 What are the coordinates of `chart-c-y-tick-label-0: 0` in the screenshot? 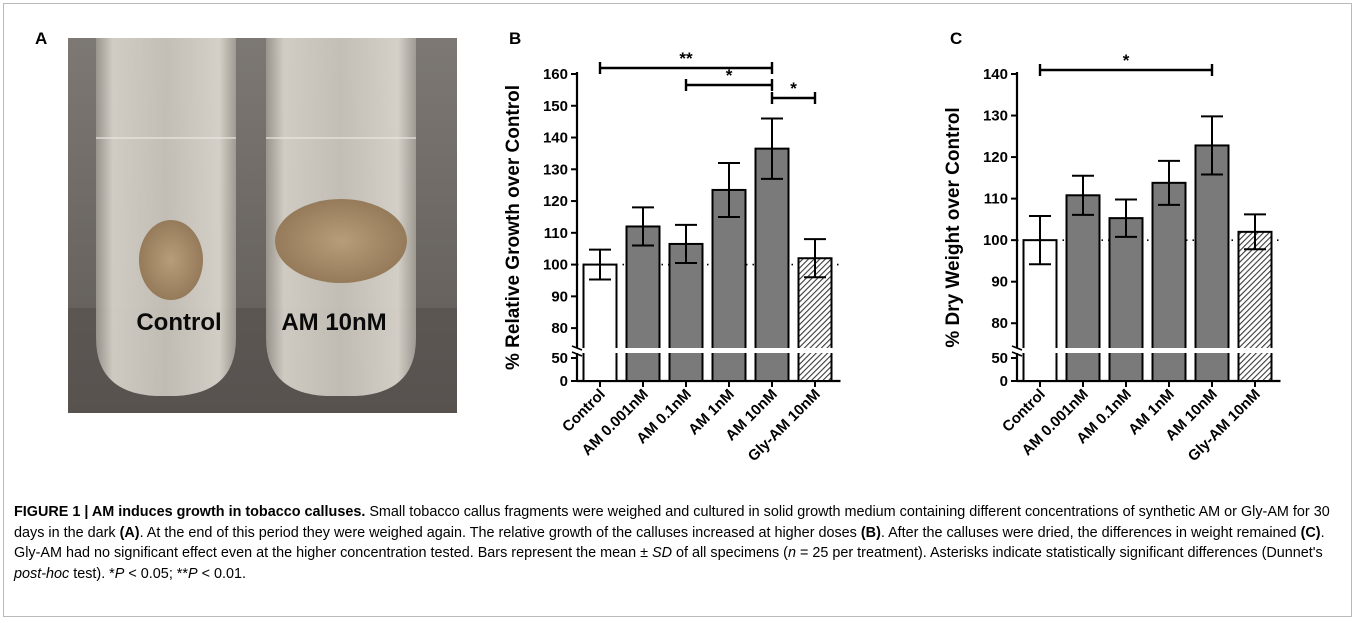 It's located at (1004, 381).